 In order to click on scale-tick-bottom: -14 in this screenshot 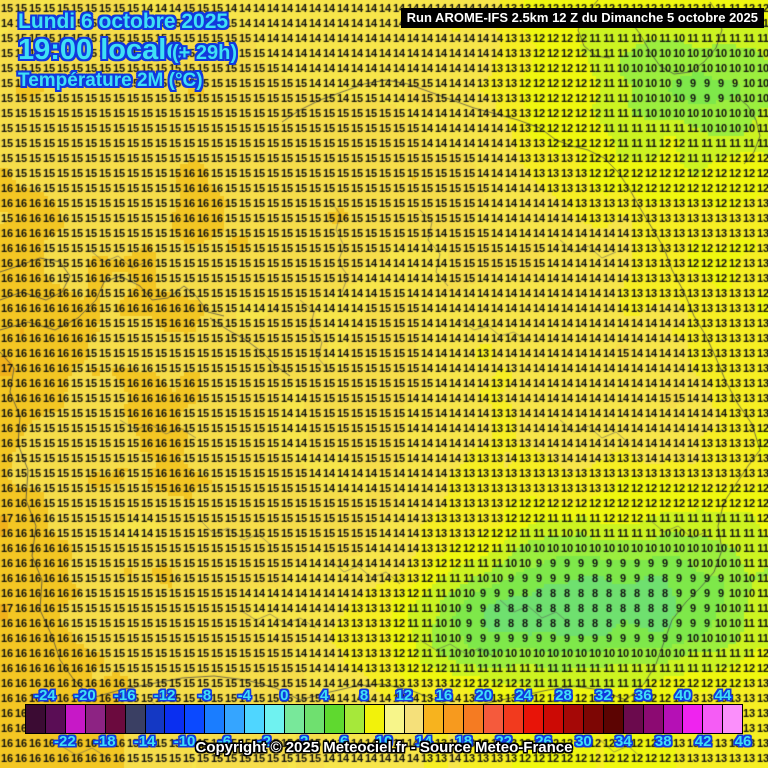, I will do `click(144, 741)`.